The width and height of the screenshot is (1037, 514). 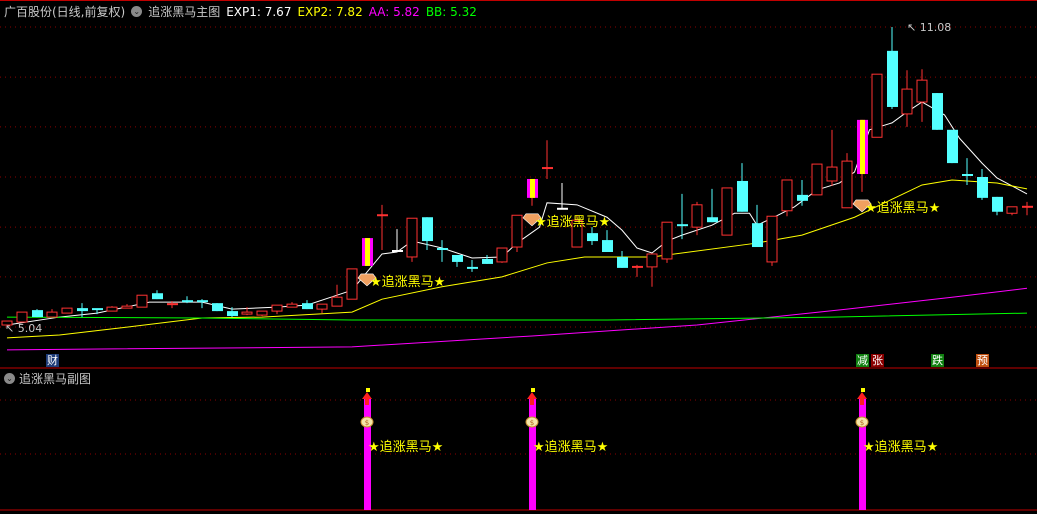 I want to click on low-price-label: ↖ 5.04, so click(x=23, y=328).